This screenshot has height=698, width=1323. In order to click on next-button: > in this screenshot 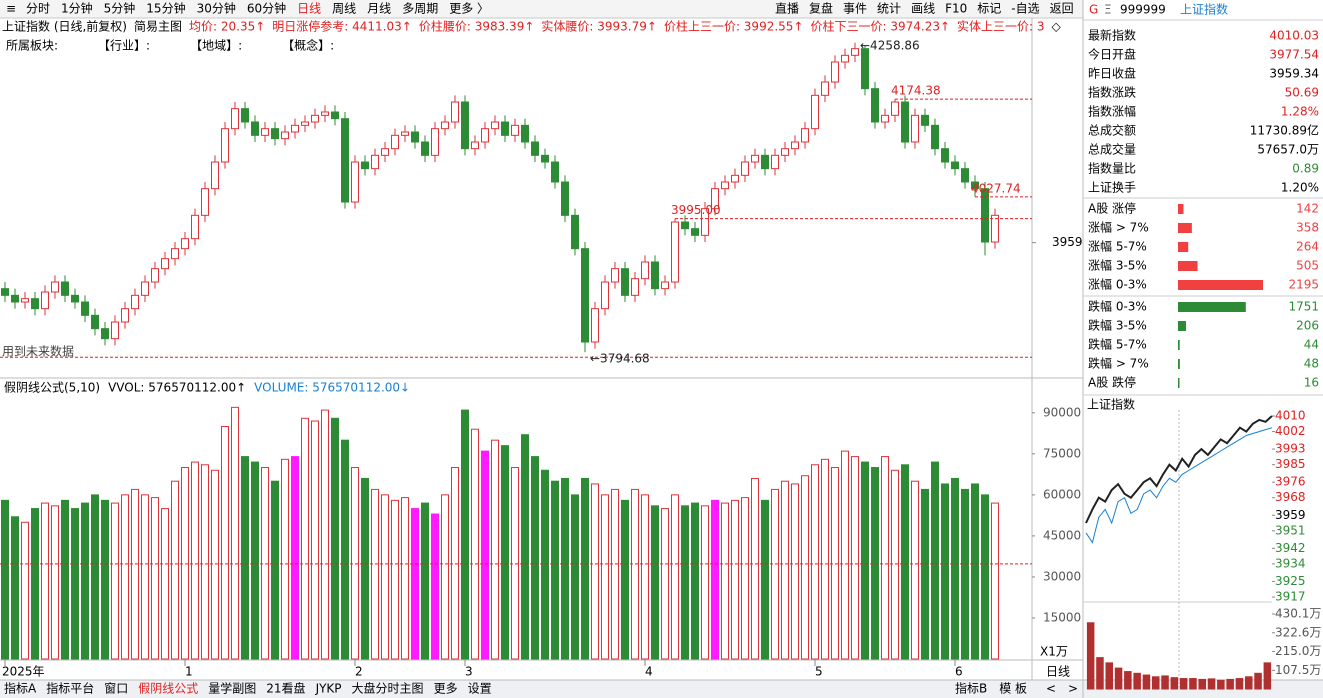, I will do `click(1073, 689)`.